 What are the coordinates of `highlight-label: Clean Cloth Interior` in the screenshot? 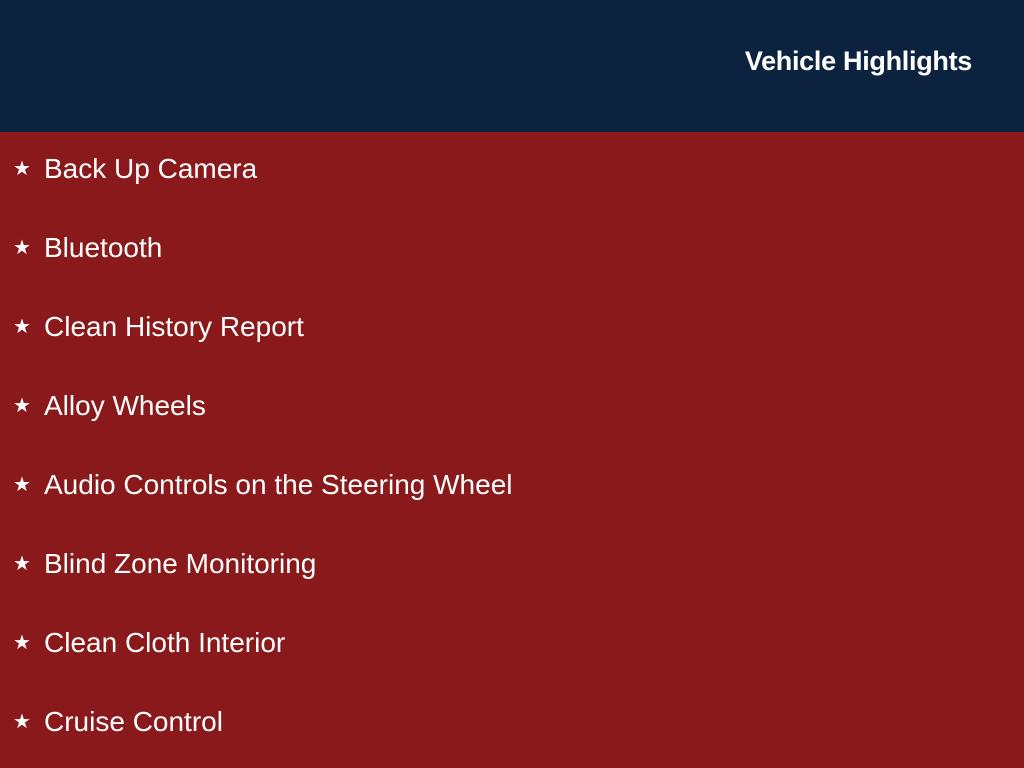 It's located at (165, 642).